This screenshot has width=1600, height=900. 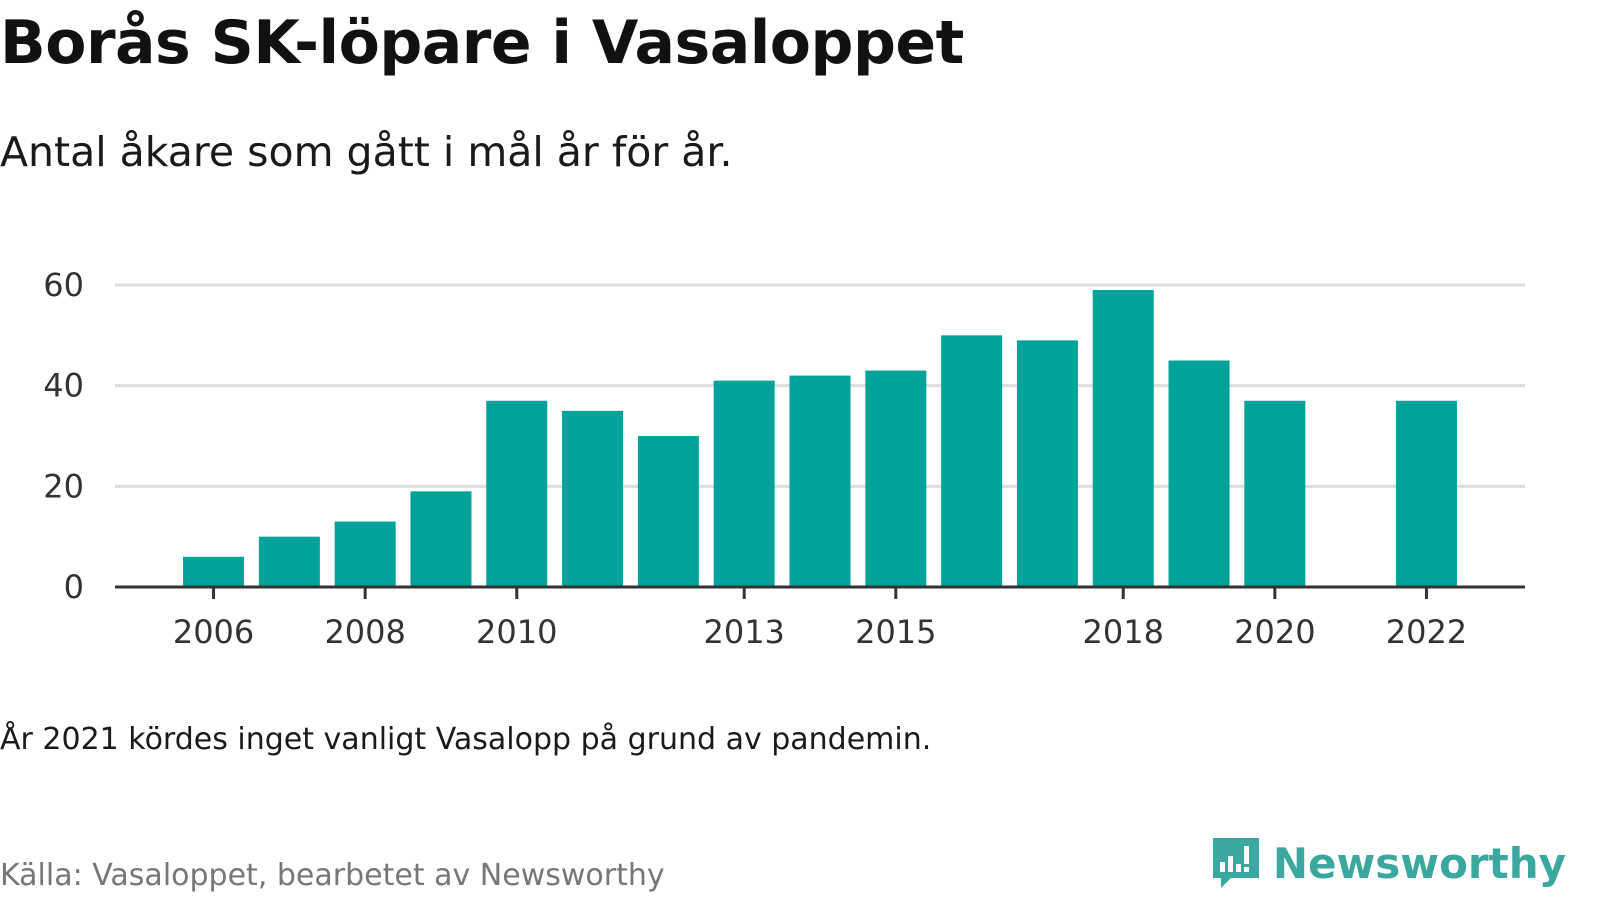 What do you see at coordinates (1047, 463) in the screenshot?
I see `bar-2017` at bounding box center [1047, 463].